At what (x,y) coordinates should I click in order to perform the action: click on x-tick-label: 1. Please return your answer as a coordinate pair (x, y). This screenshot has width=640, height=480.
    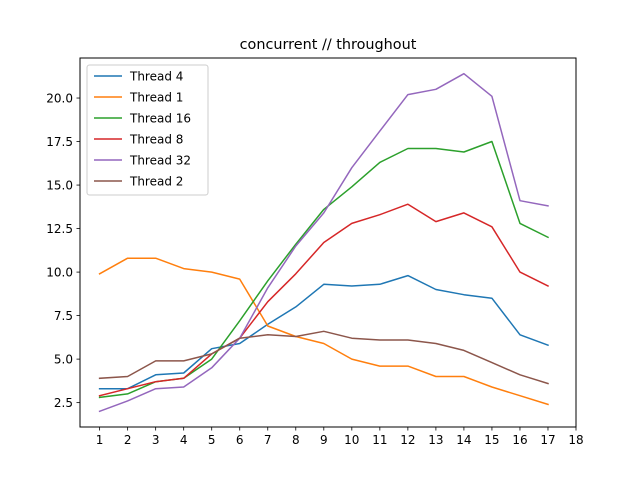
    Looking at the image, I should click on (100, 440).